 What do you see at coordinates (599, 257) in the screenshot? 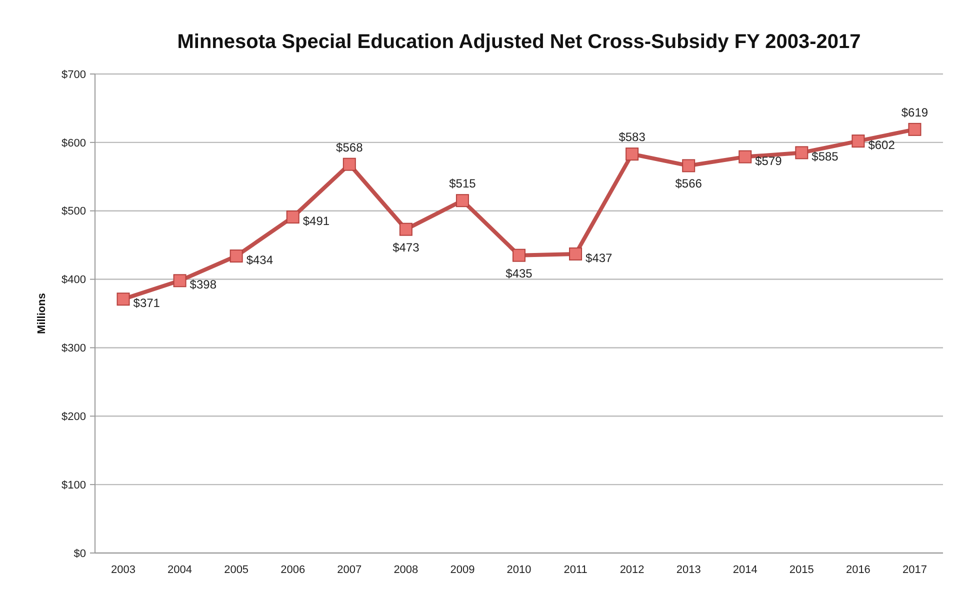
I see `data-label: $437` at bounding box center [599, 257].